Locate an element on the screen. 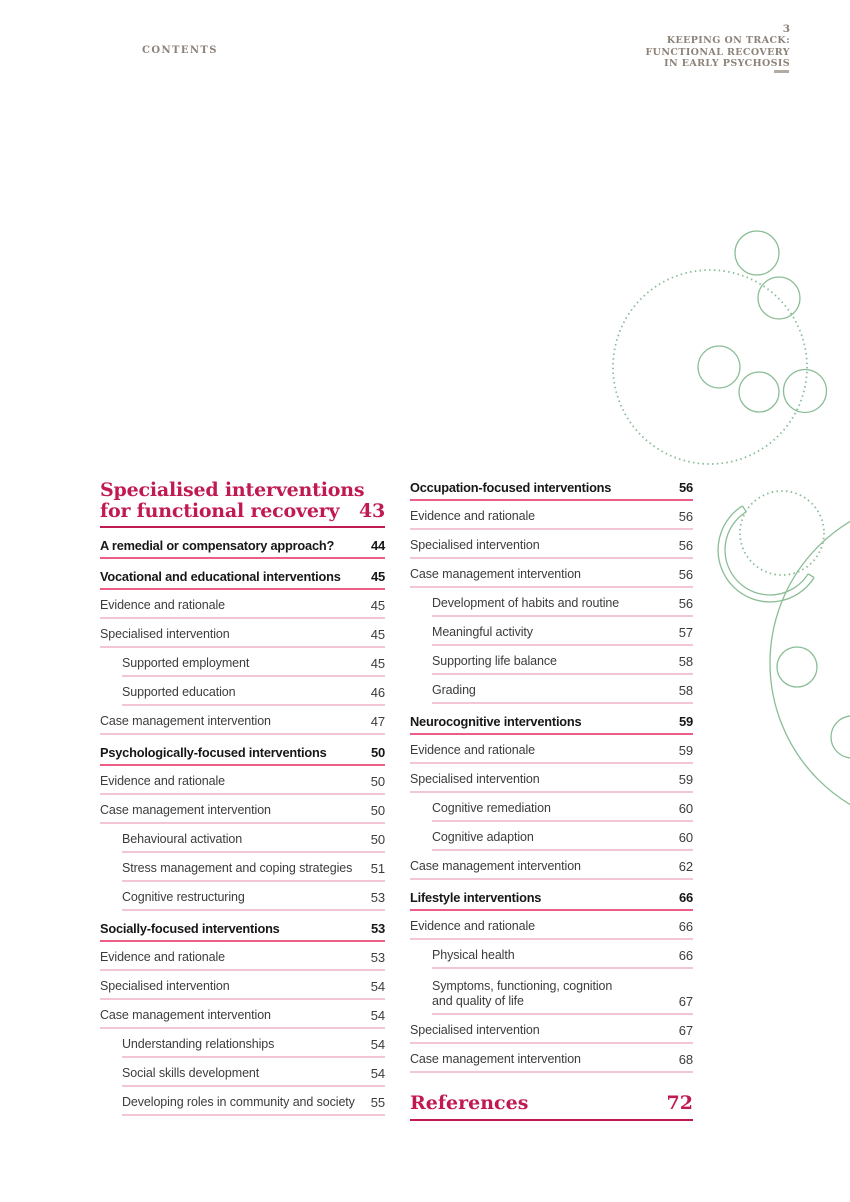 The width and height of the screenshot is (850, 1202). toc-entry-label: Development of habits and routine is located at coordinates (526, 603).